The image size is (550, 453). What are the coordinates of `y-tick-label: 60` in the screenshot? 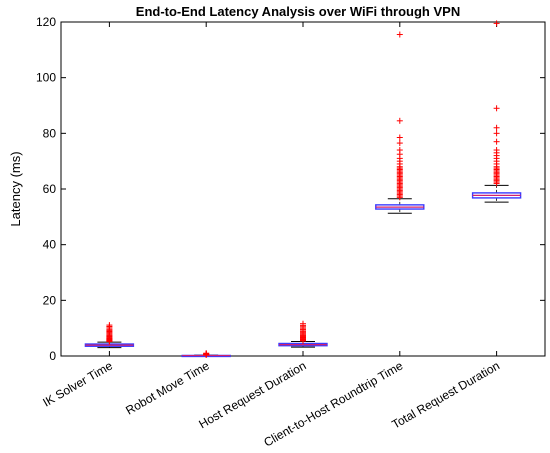 It's located at (50, 189).